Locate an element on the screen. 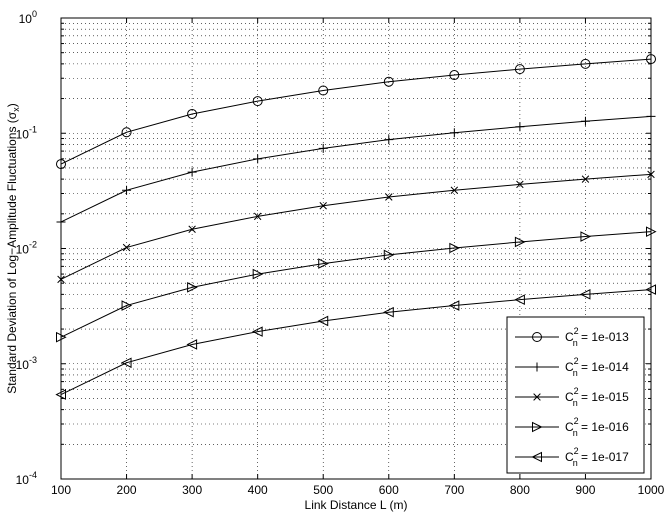 The height and width of the screenshot is (519, 670). legend-entry: C2 n = 1e-014 is located at coordinates (572, 367).